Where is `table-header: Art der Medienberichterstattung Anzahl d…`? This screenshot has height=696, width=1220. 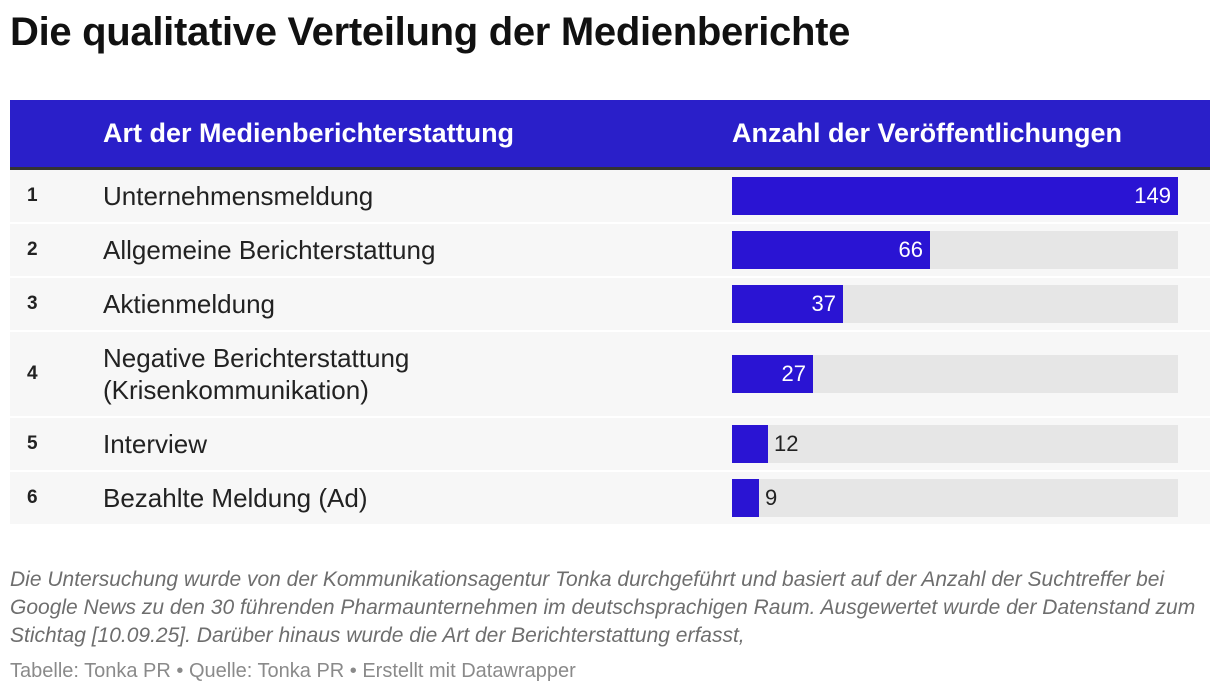 table-header: Art der Medienberichterstattung Anzahl d… is located at coordinates (610, 135).